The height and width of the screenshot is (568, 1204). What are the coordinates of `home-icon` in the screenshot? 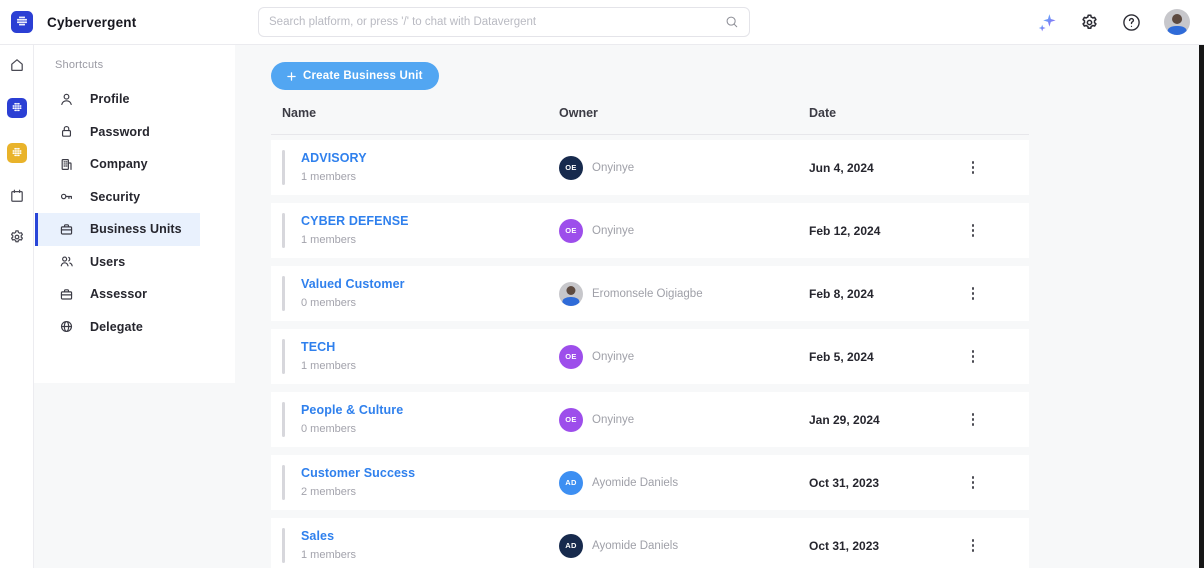 It's located at (17, 65).